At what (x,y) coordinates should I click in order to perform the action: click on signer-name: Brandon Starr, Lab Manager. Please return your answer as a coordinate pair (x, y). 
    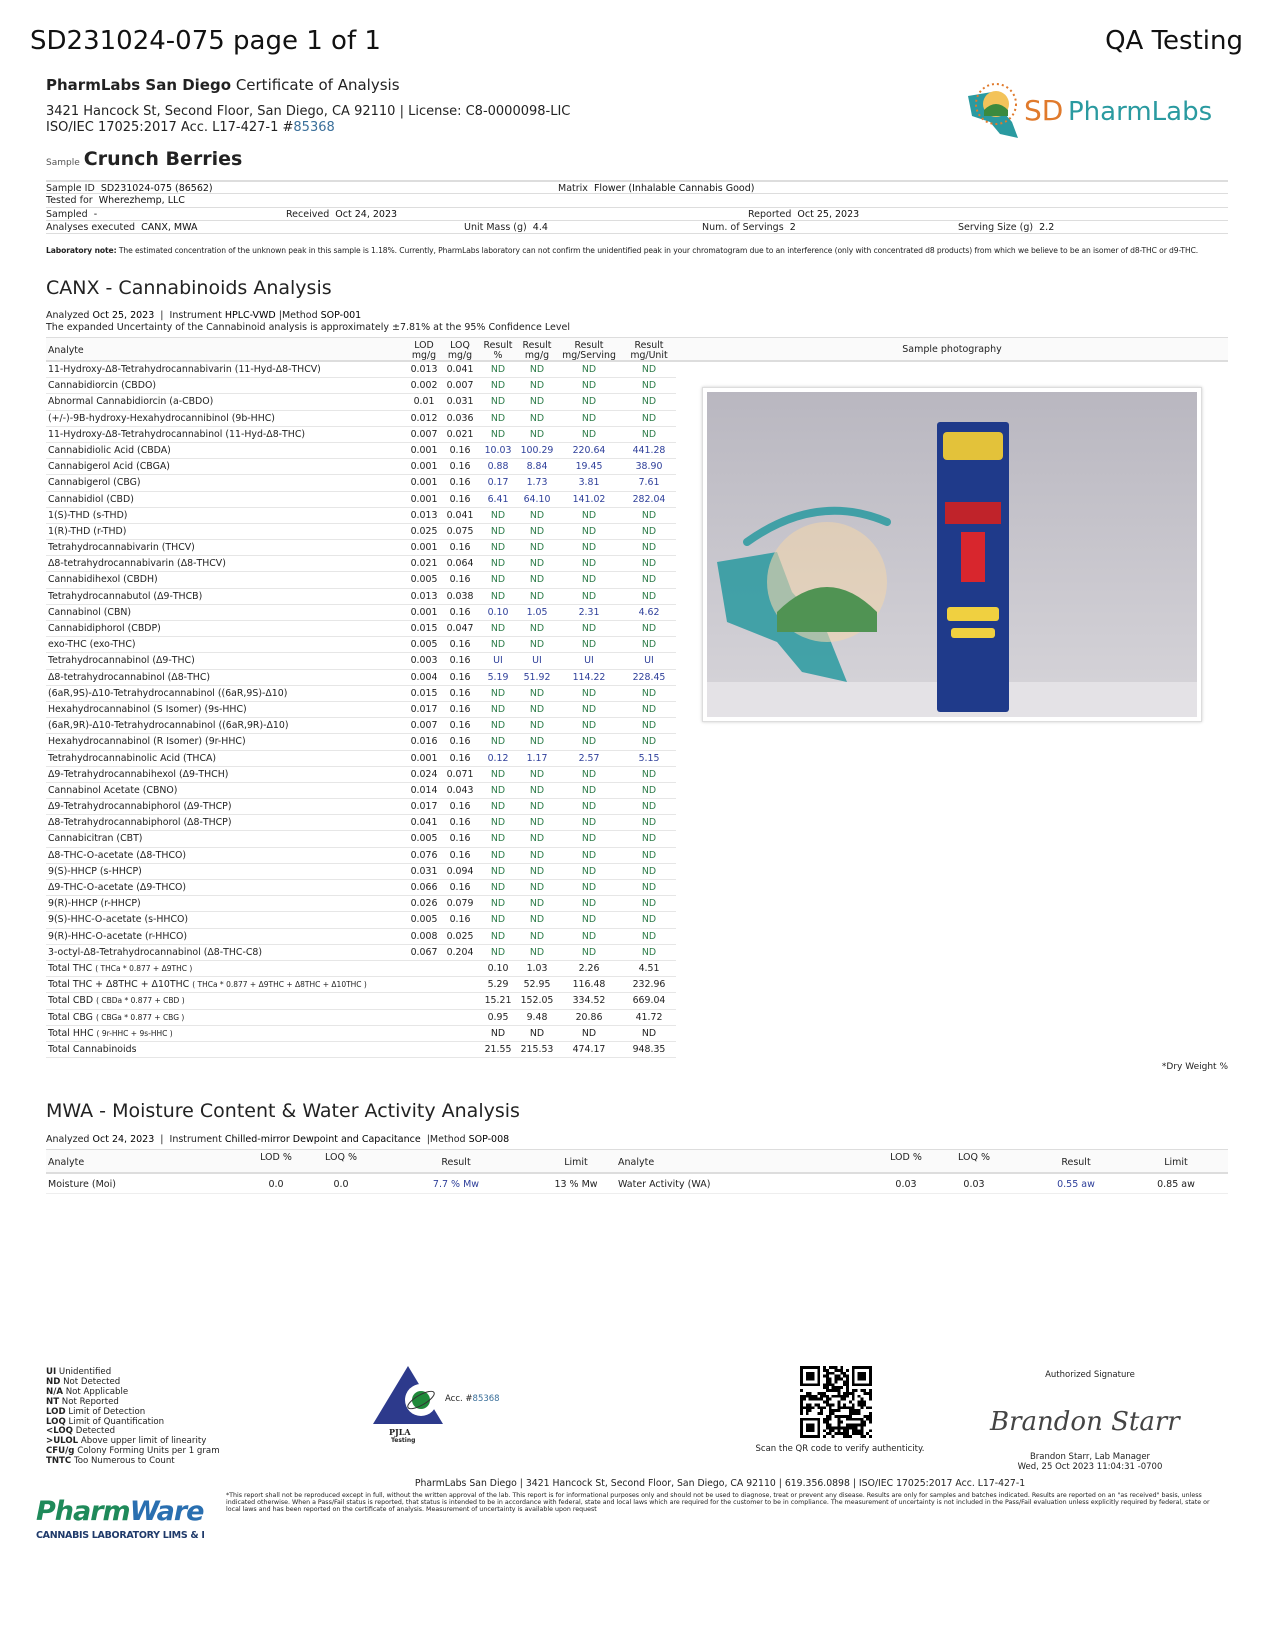
    Looking at the image, I should click on (1090, 1457).